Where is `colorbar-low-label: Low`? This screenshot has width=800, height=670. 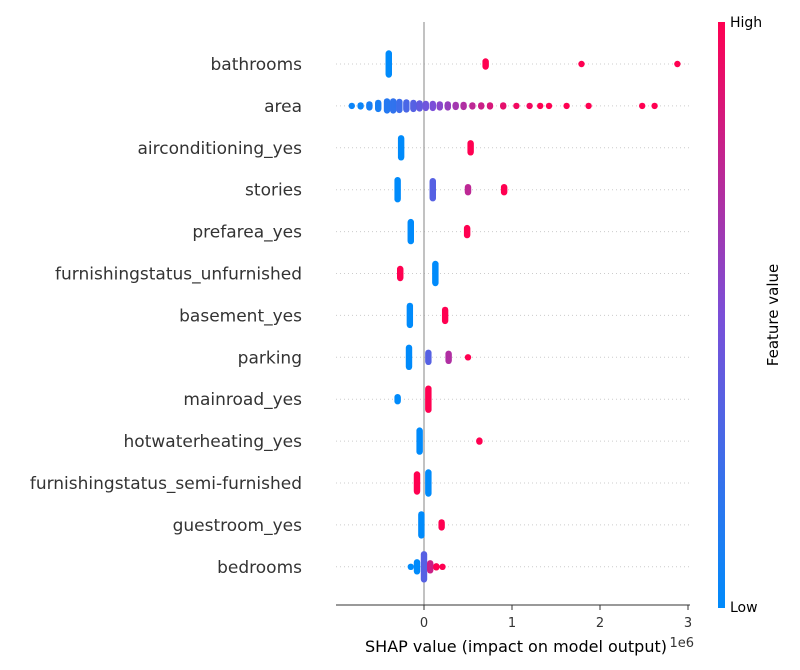
colorbar-low-label: Low is located at coordinates (744, 608).